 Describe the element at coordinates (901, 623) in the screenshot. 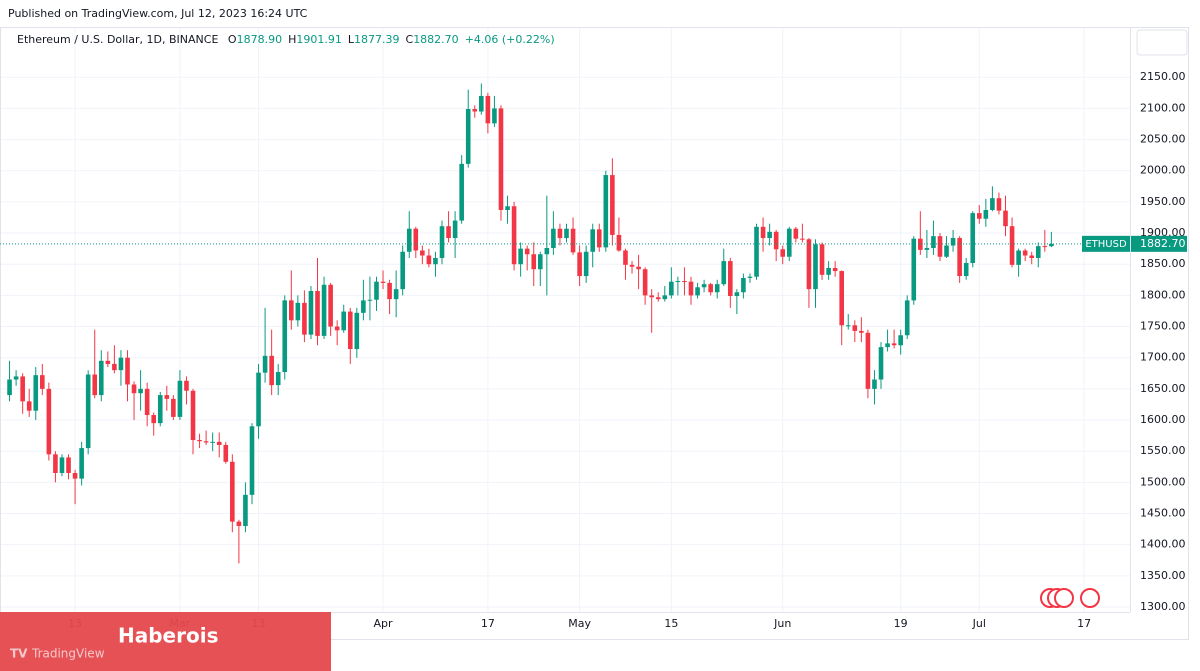

I see `x-tick-label: 19` at that location.